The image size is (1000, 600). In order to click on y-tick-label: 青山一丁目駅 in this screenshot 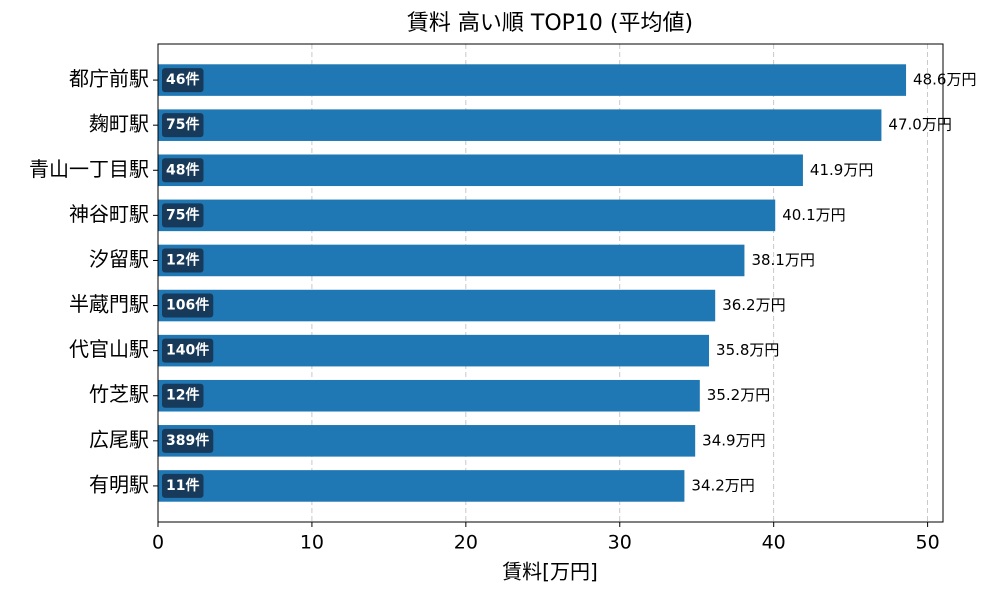, I will do `click(89, 169)`.